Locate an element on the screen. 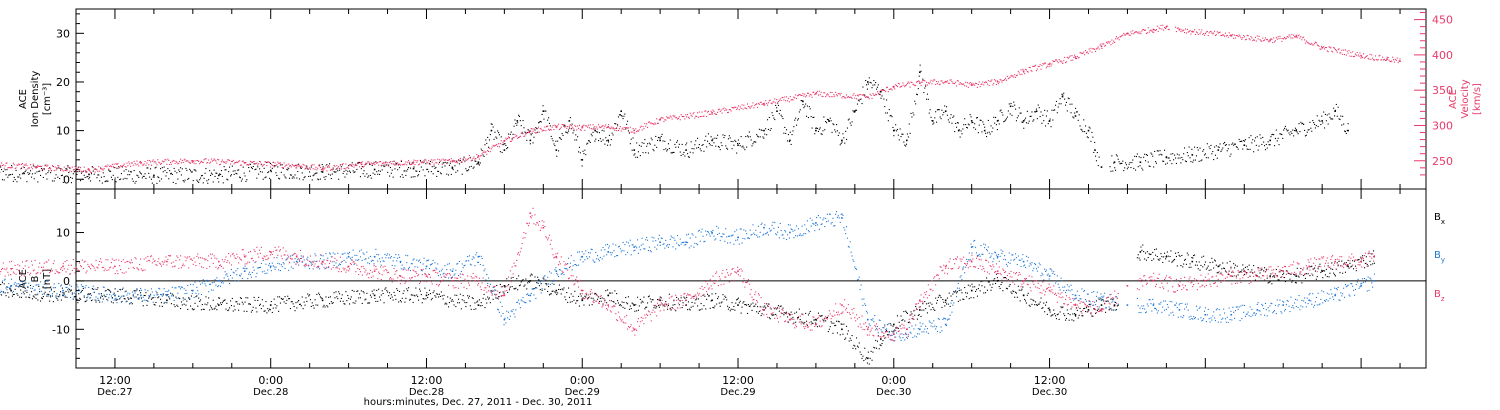 The image size is (1500, 410). b-by-point is located at coordinates (790, 232).